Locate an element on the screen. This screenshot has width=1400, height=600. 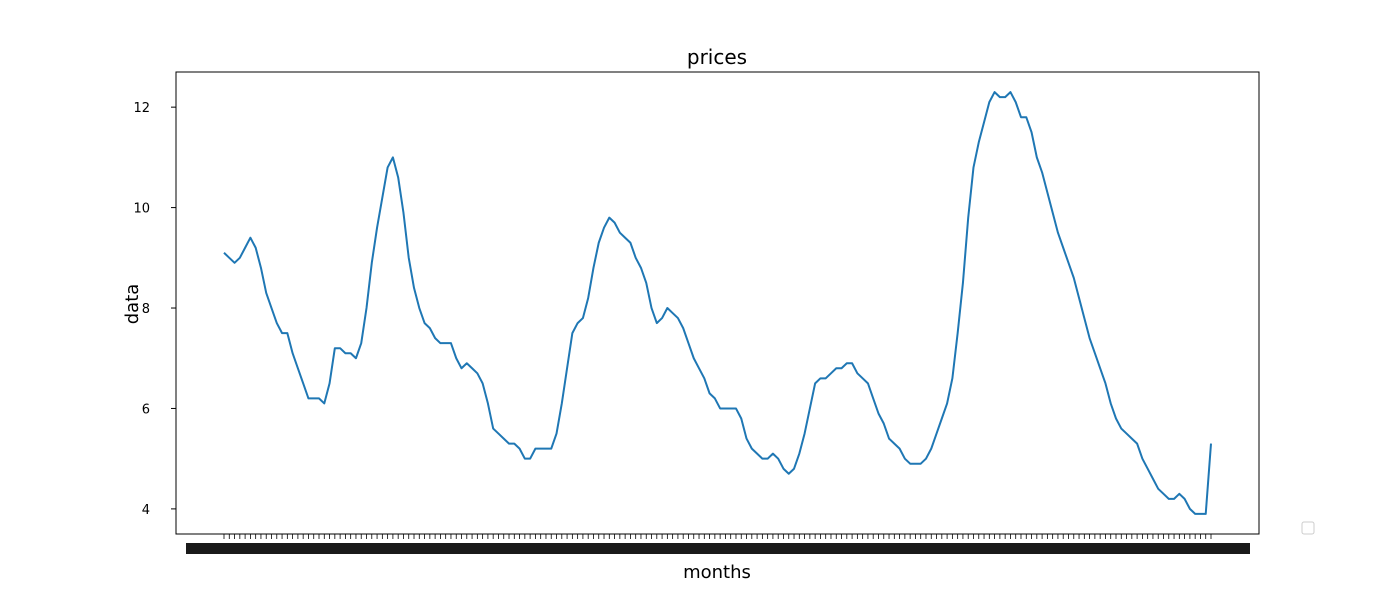
chart-title: prices is located at coordinates (717, 57).